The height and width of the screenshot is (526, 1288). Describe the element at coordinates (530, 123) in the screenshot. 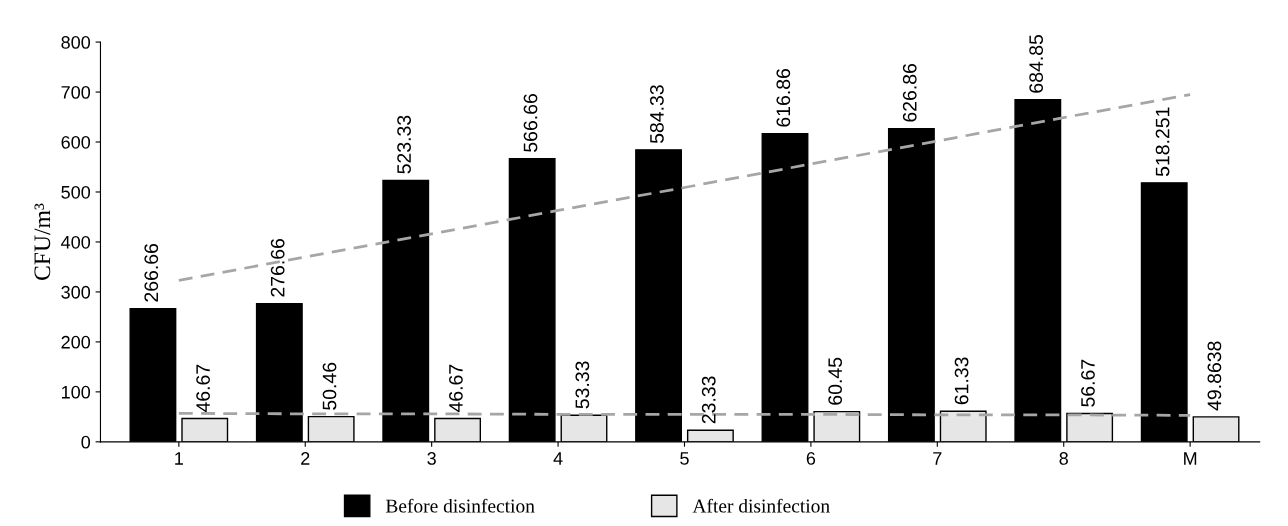

I see `data-label: 566.66` at that location.